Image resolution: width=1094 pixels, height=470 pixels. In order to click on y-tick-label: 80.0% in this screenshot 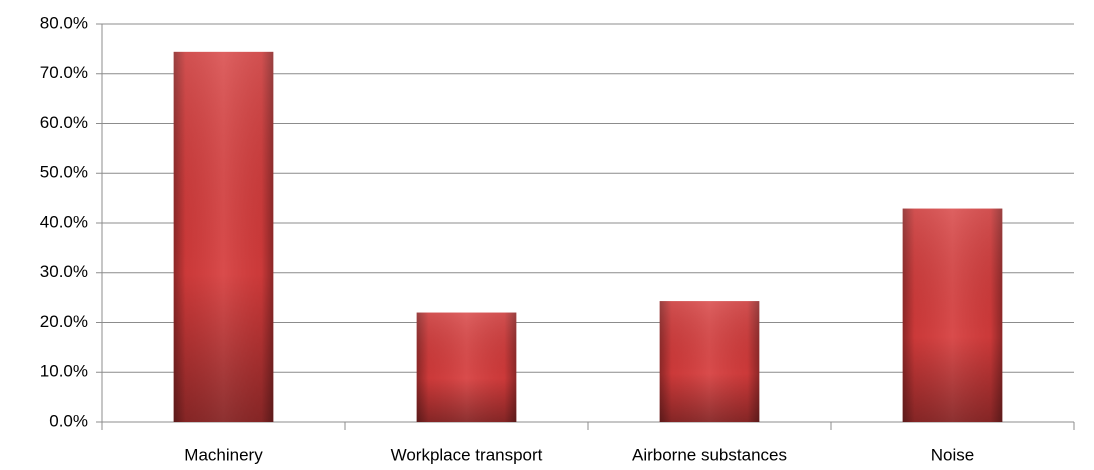, I will do `click(64, 22)`.